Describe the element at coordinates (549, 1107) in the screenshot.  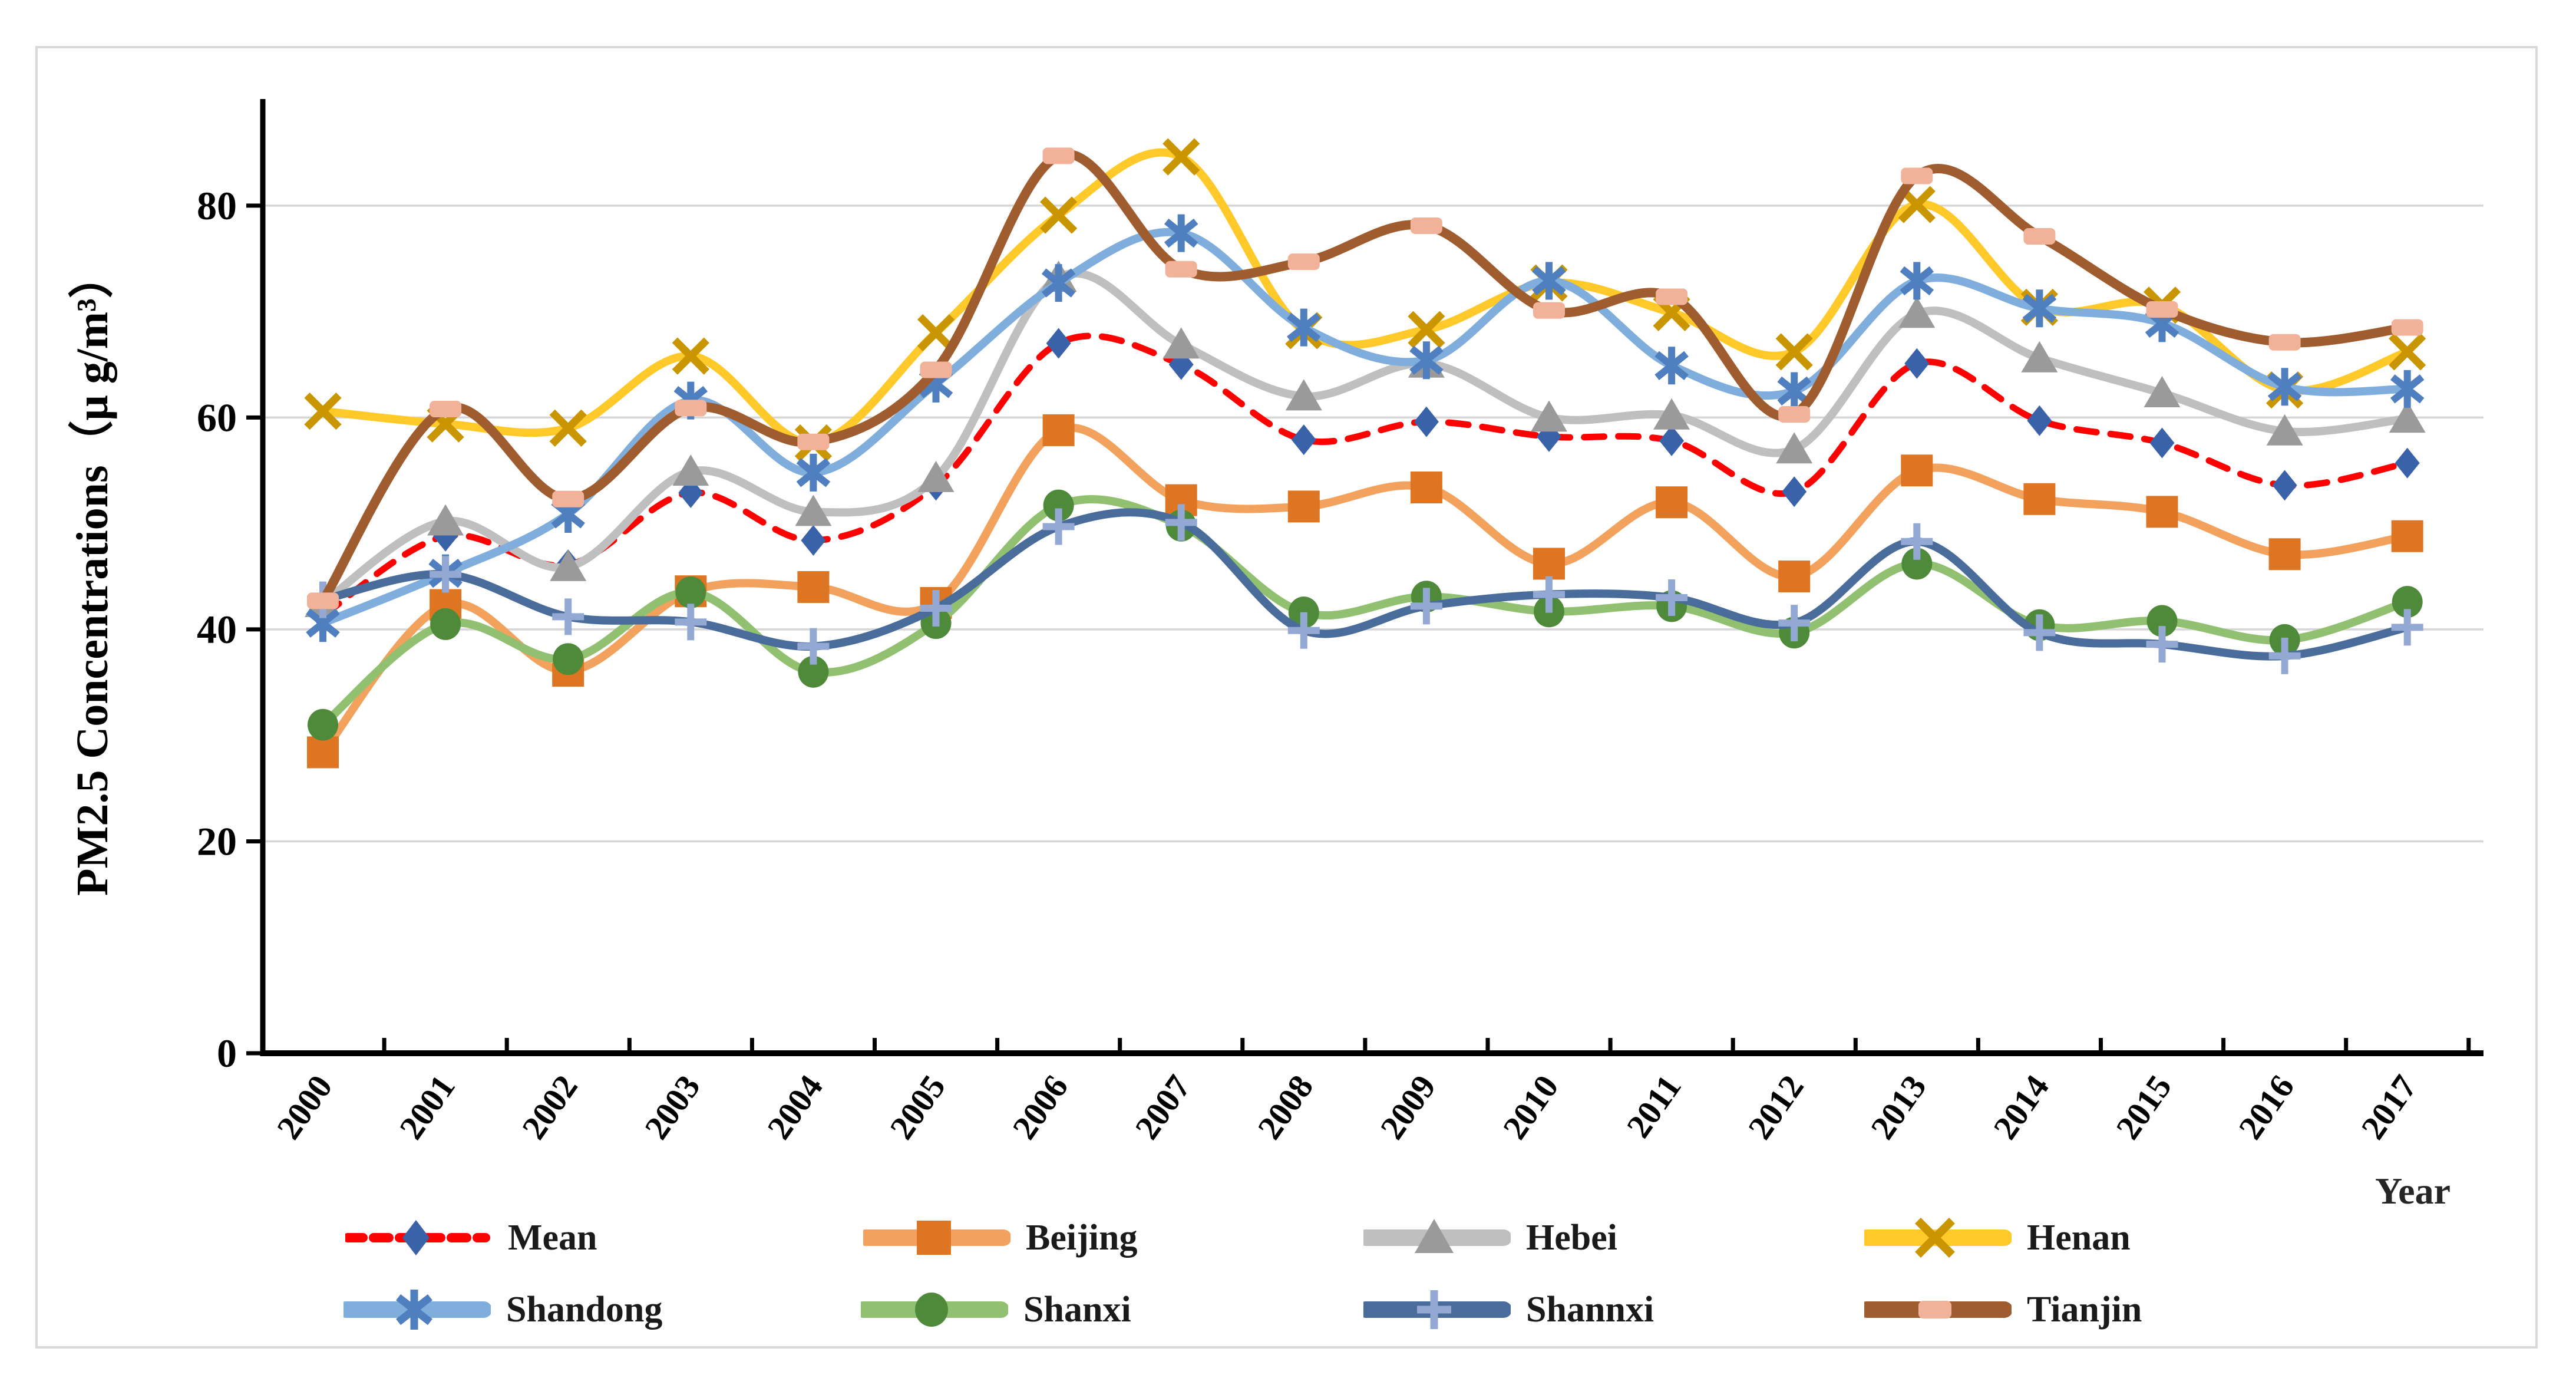
I see `svg-text: 2002` at that location.